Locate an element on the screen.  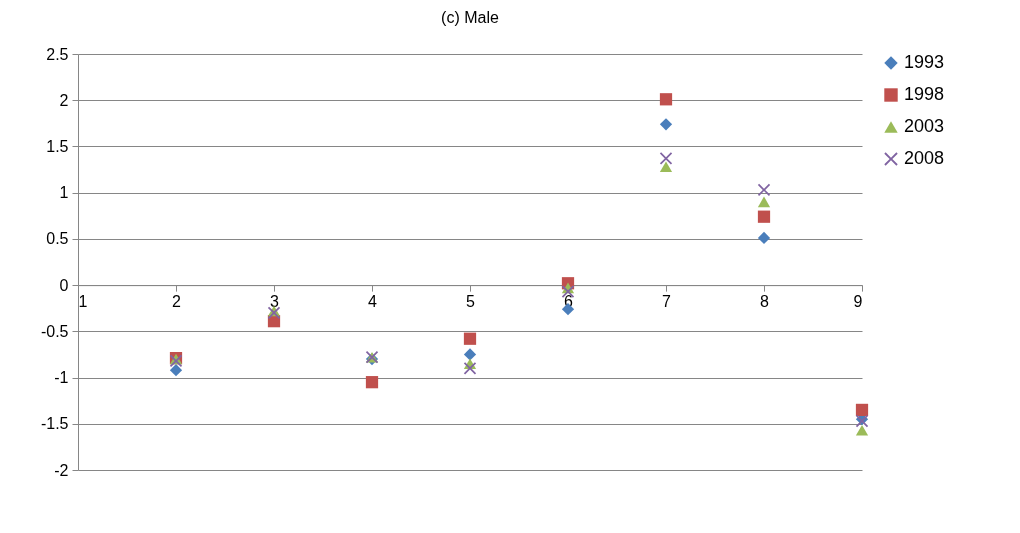
x-tick-label: 4 is located at coordinates (373, 301).